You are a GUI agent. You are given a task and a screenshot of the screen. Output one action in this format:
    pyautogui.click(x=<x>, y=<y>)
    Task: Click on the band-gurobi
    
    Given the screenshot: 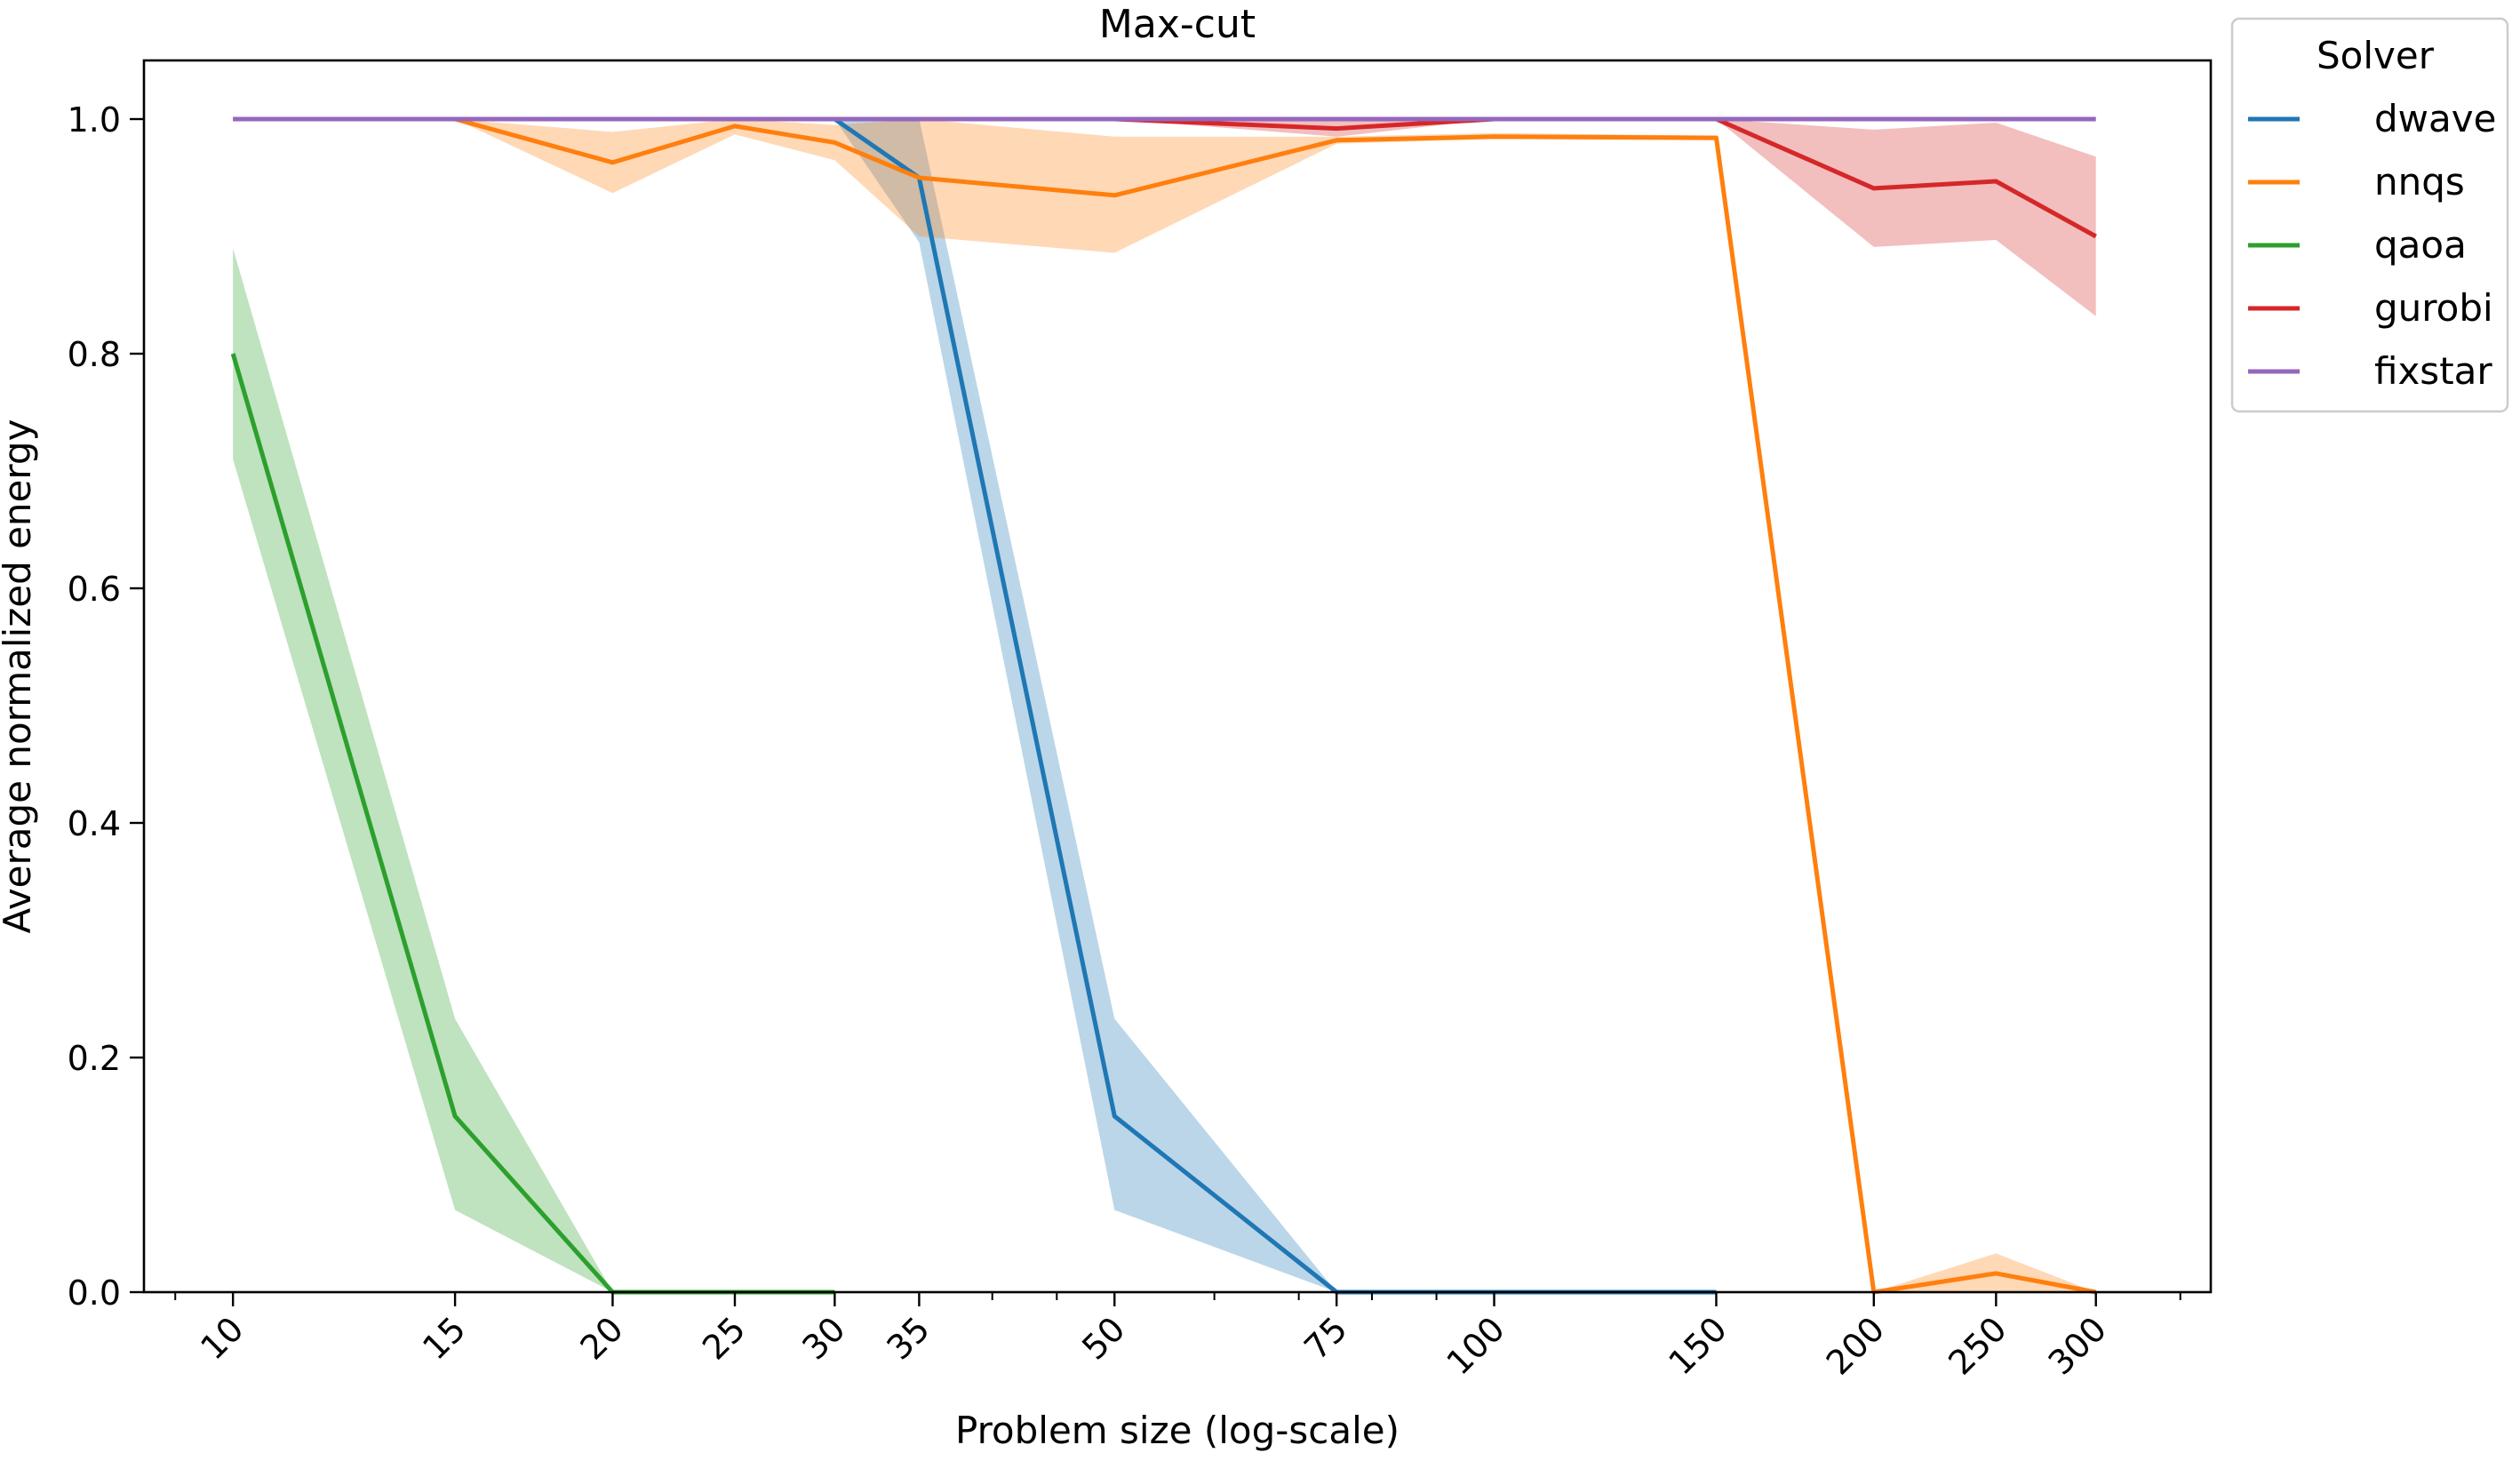 What is the action you would take?
    pyautogui.click(x=1415, y=218)
    